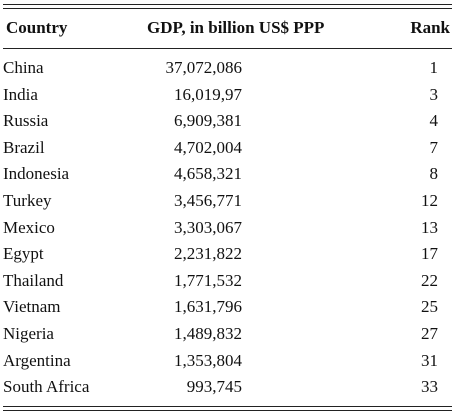 This screenshot has width=455, height=417. What do you see at coordinates (27, 200) in the screenshot?
I see `cell-country: Turkey` at bounding box center [27, 200].